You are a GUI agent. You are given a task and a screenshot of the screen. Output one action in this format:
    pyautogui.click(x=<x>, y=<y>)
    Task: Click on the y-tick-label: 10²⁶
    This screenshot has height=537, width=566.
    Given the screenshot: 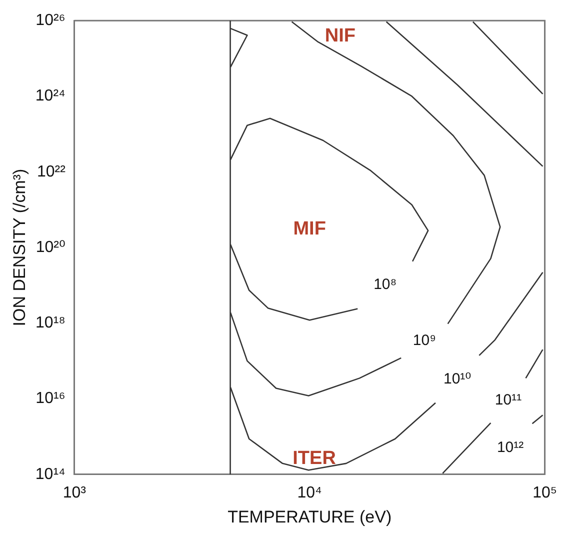 What is the action you would take?
    pyautogui.click(x=51, y=21)
    